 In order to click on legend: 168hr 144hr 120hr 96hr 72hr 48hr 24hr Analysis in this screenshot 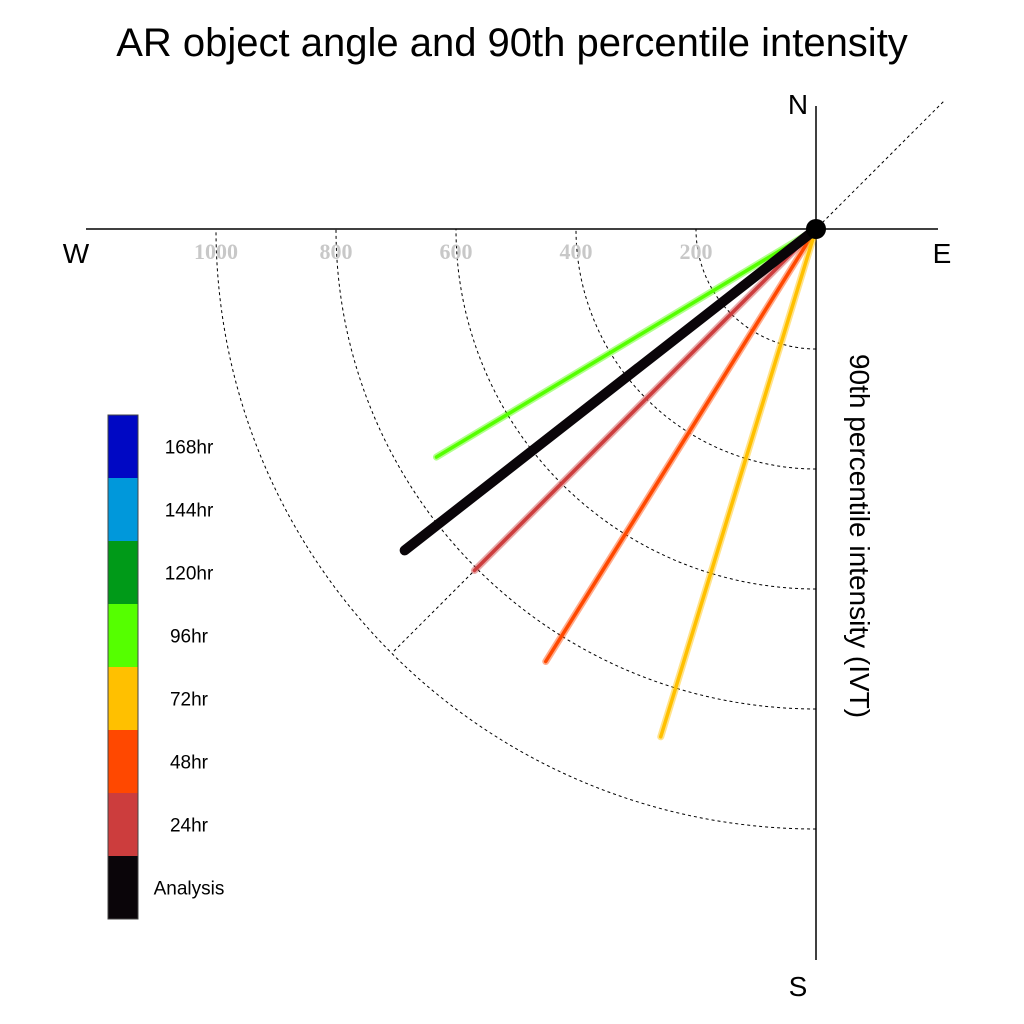, I will do `click(166, 667)`.